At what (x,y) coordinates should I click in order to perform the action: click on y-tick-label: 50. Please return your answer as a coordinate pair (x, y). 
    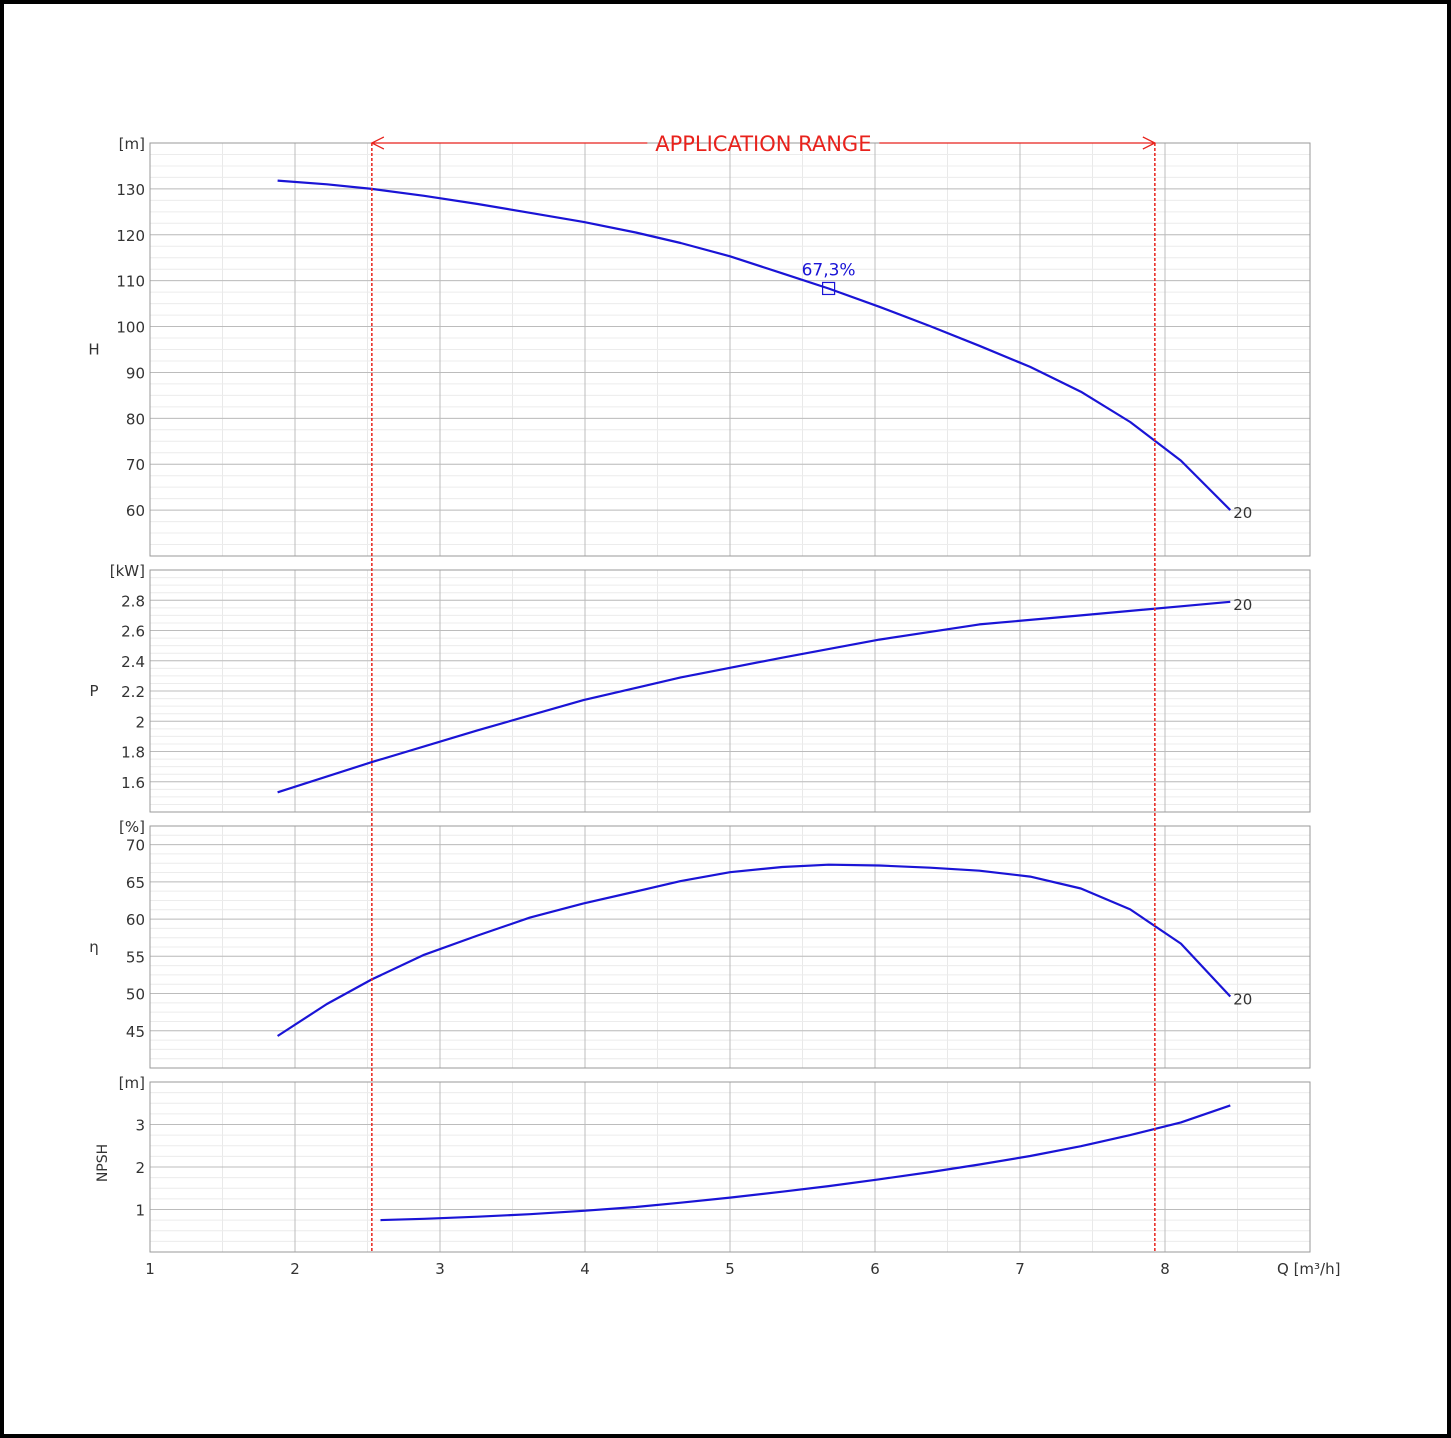
    Looking at the image, I should click on (135, 995).